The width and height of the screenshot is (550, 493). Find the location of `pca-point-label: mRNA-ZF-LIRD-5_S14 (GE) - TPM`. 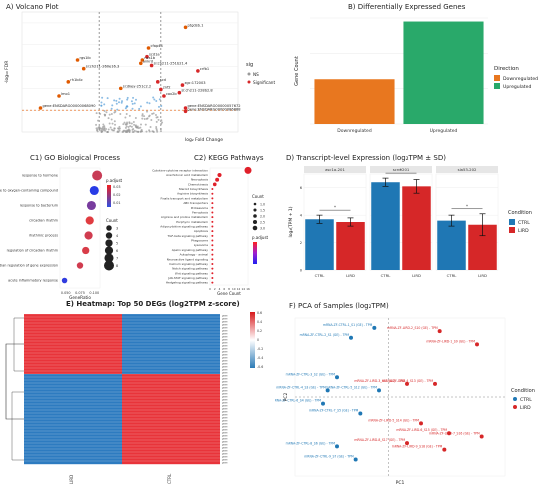

pca-point-label: mRNA-ZF-LIRD-5_S14 (GE) - TPM is located at coordinates (393, 420).